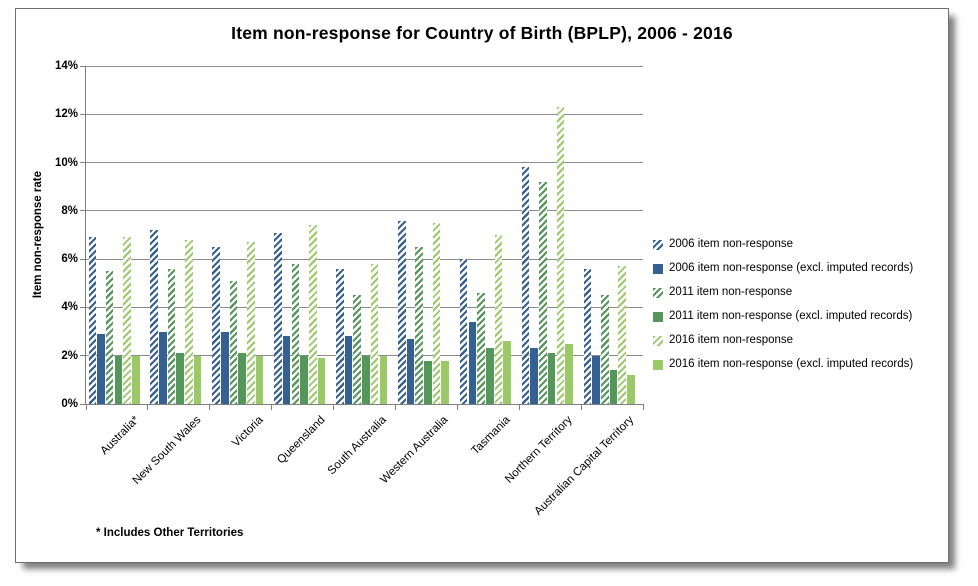 This screenshot has height=586, width=978. Describe the element at coordinates (69, 307) in the screenshot. I see `y-tick-label: 4%` at that location.